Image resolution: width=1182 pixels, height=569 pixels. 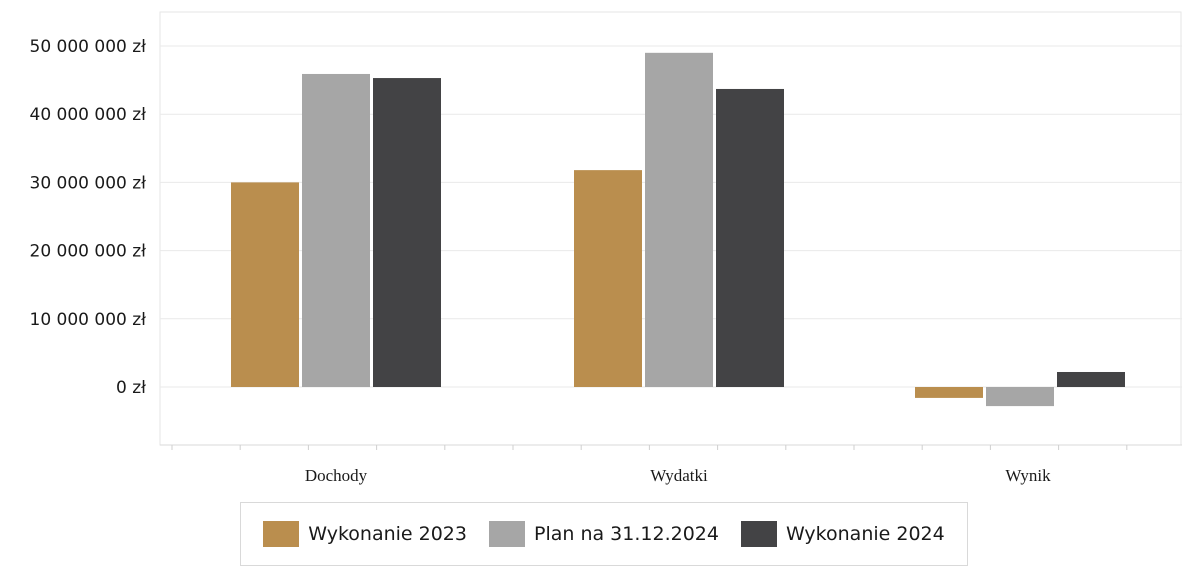 I want to click on y-tick-label: 30 000 000 zł, so click(x=88, y=183).